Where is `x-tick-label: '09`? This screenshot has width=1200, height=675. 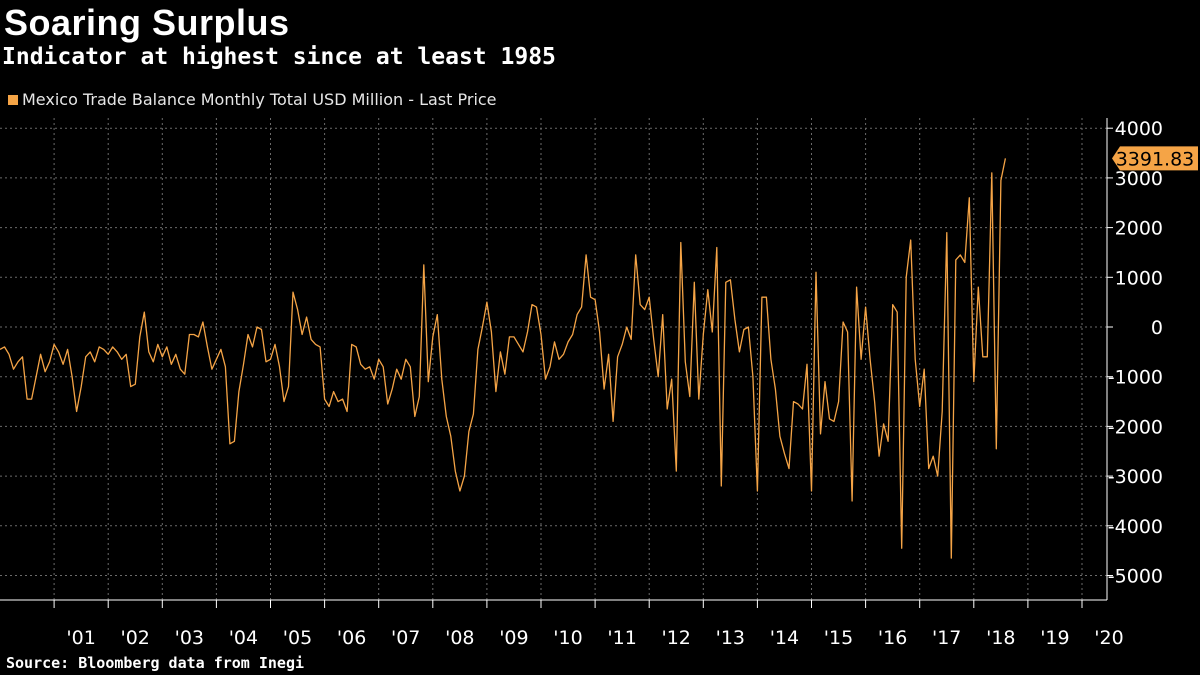
x-tick-label: '09 is located at coordinates (513, 638).